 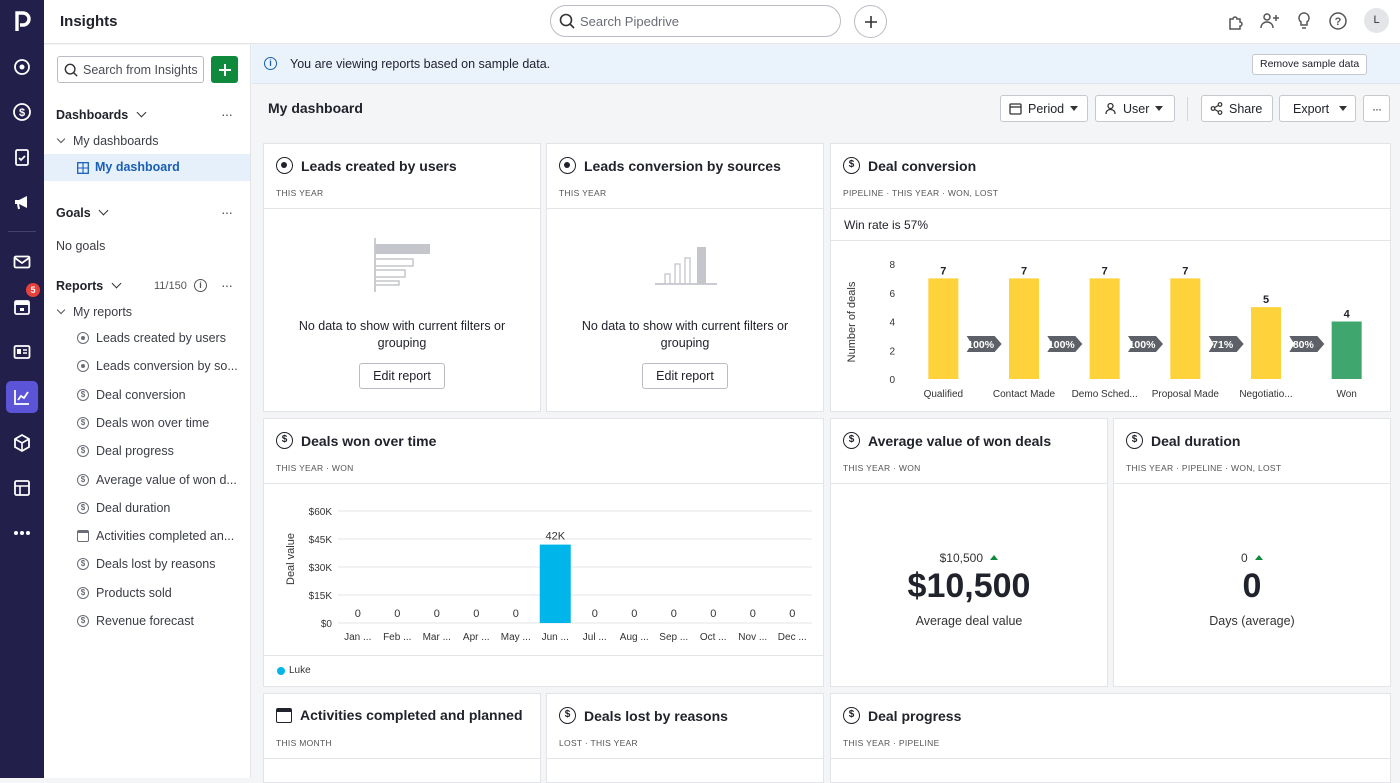 I want to click on add-insight-button, so click(x=224, y=69).